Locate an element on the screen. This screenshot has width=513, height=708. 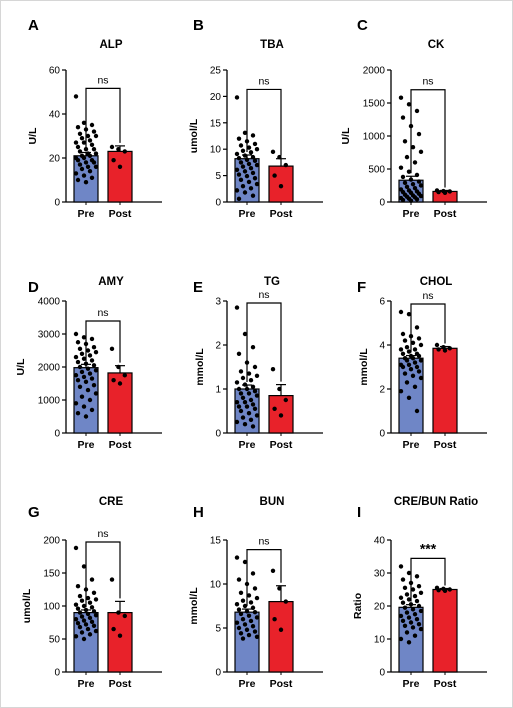
y-axis-label: mmol/L is located at coordinates (200, 367).